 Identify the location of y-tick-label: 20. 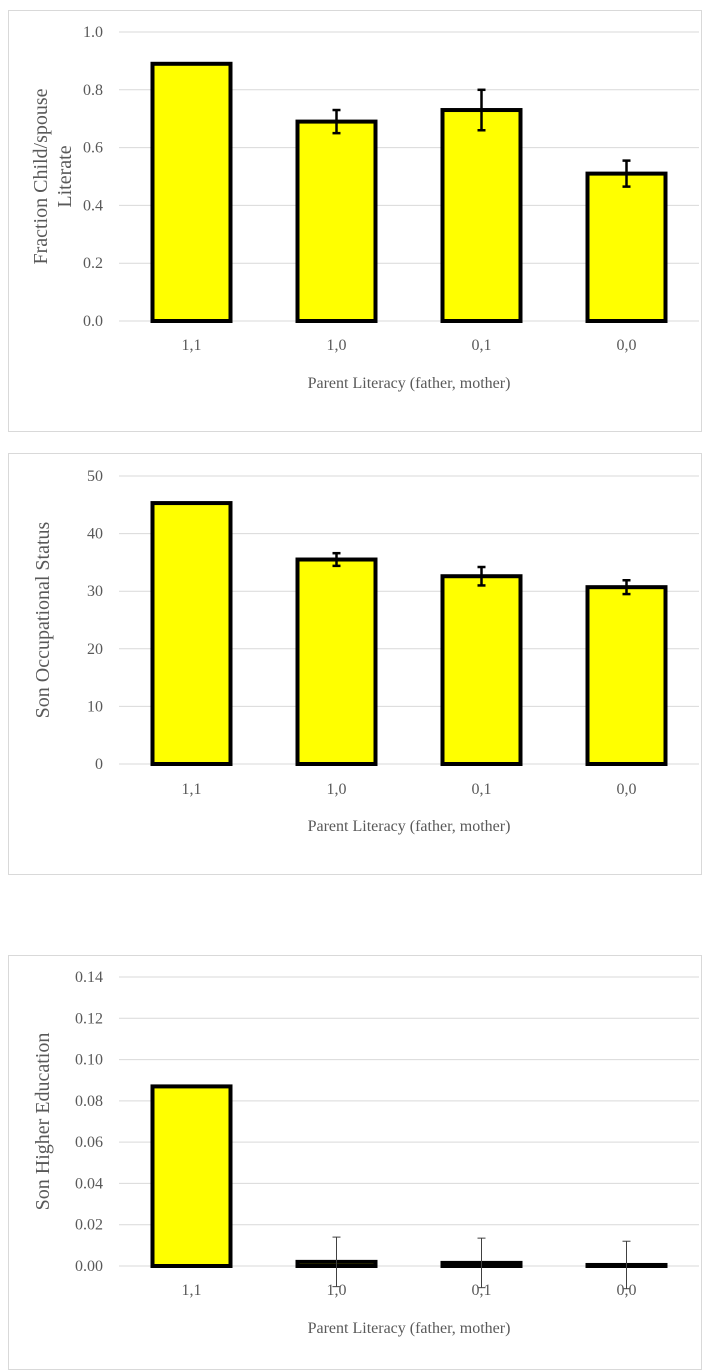
(95, 649).